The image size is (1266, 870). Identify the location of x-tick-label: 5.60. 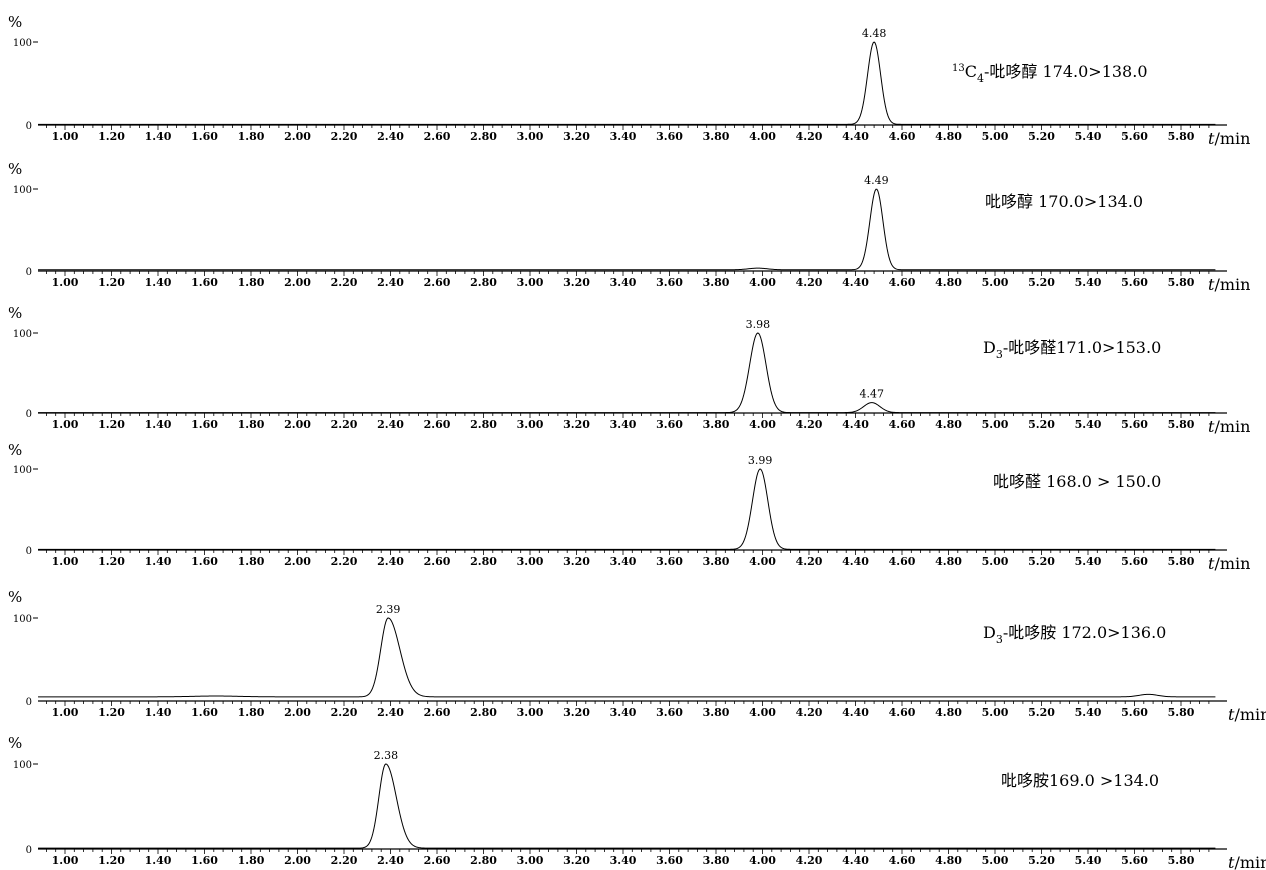
(1134, 424).